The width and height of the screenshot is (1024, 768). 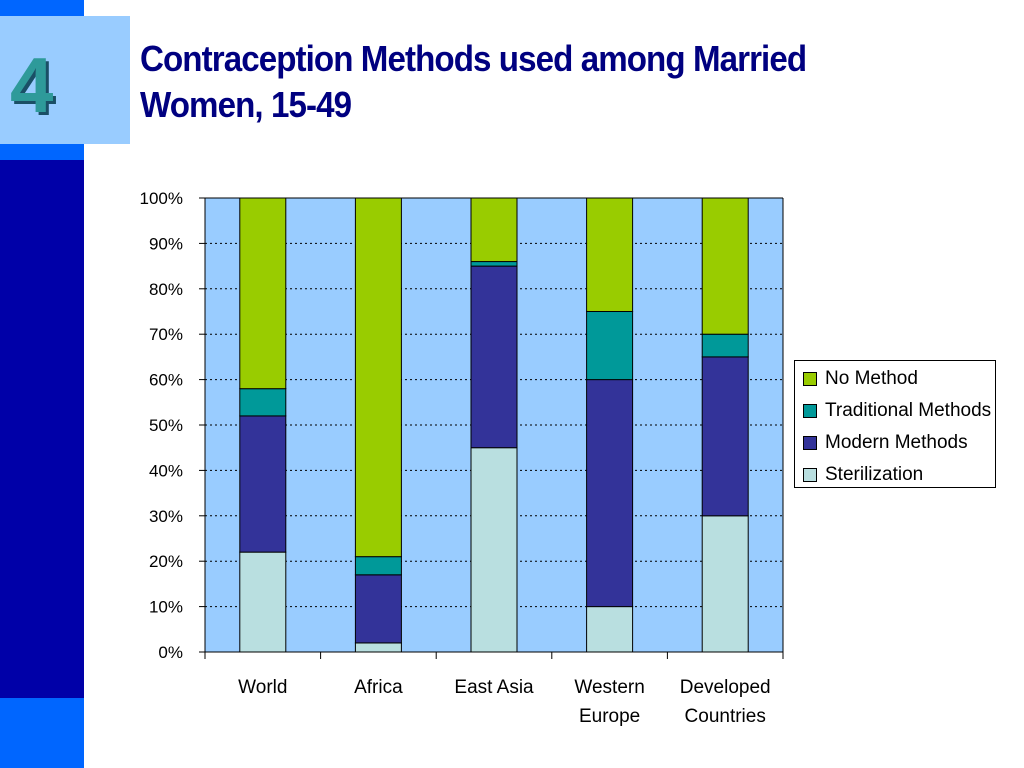 What do you see at coordinates (871, 378) in the screenshot?
I see `legend-label: No Method` at bounding box center [871, 378].